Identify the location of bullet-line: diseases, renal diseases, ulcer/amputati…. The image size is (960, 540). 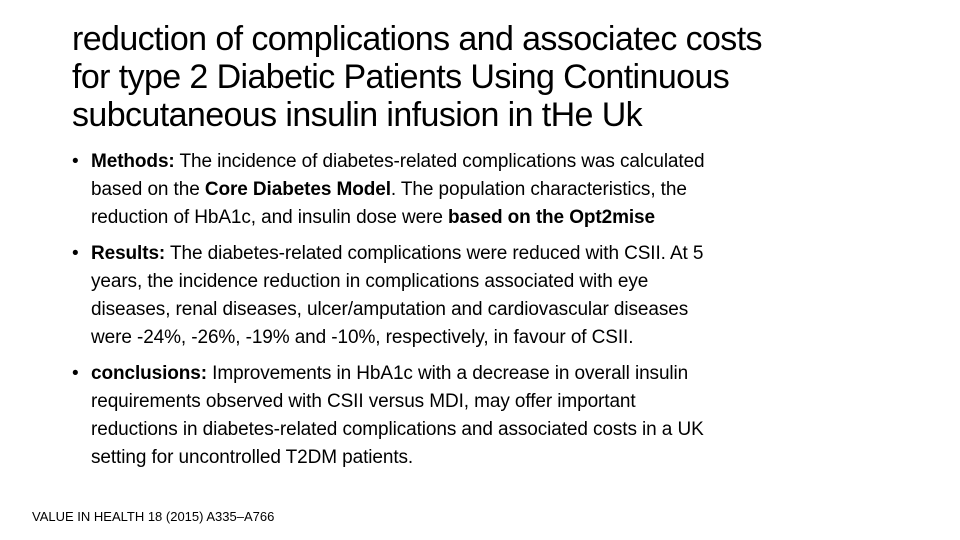
(491, 310).